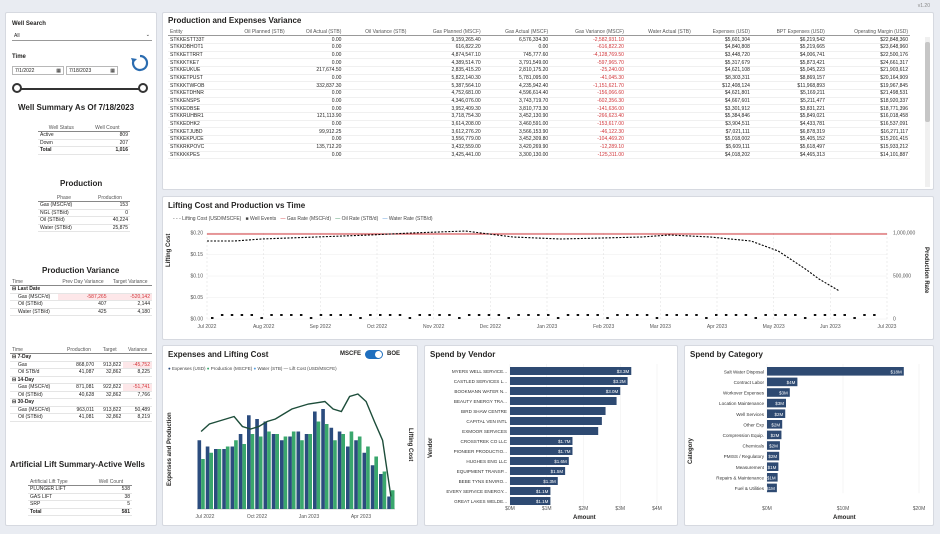 Image resolution: width=940 pixels, height=534 pixels. Describe the element at coordinates (79, 372) in the screenshot. I see `cell-value: 41,087` at that location.